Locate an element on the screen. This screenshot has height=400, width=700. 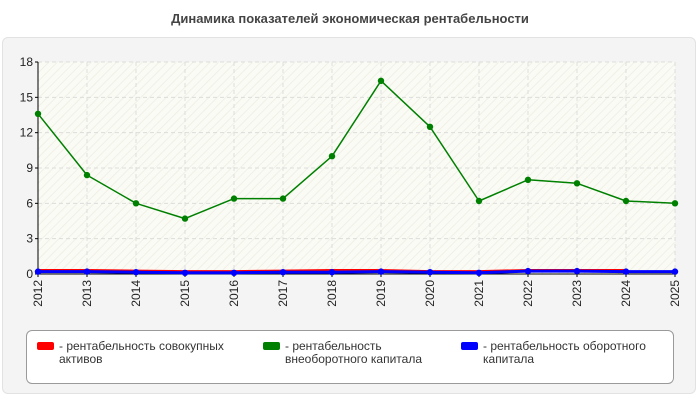
x-tick-label: 2019 is located at coordinates (381, 293).